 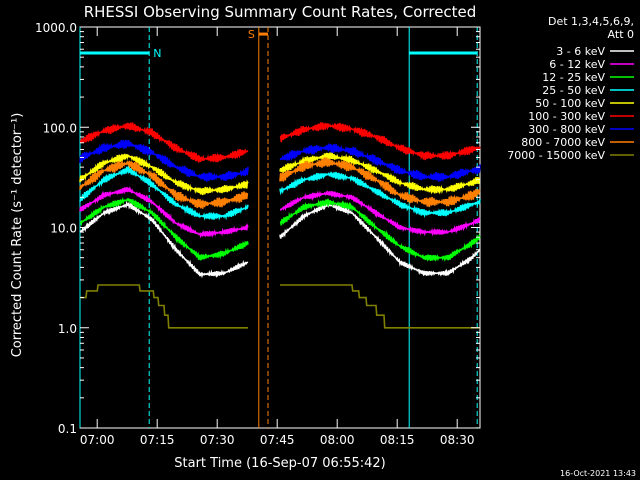 I want to click on x-tick-label: 07:30, so click(x=217, y=440).